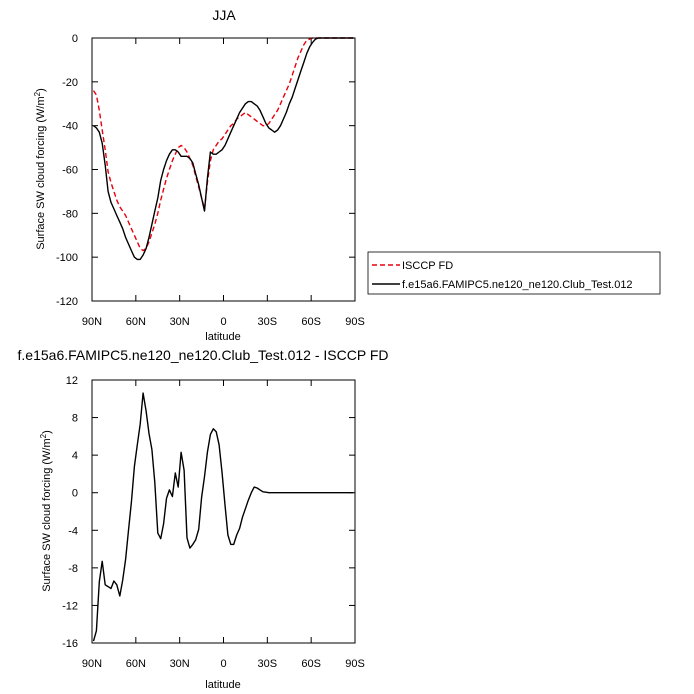 The width and height of the screenshot is (694, 694). What do you see at coordinates (67, 302) in the screenshot?
I see `top-y-tick-label: -120` at bounding box center [67, 302].